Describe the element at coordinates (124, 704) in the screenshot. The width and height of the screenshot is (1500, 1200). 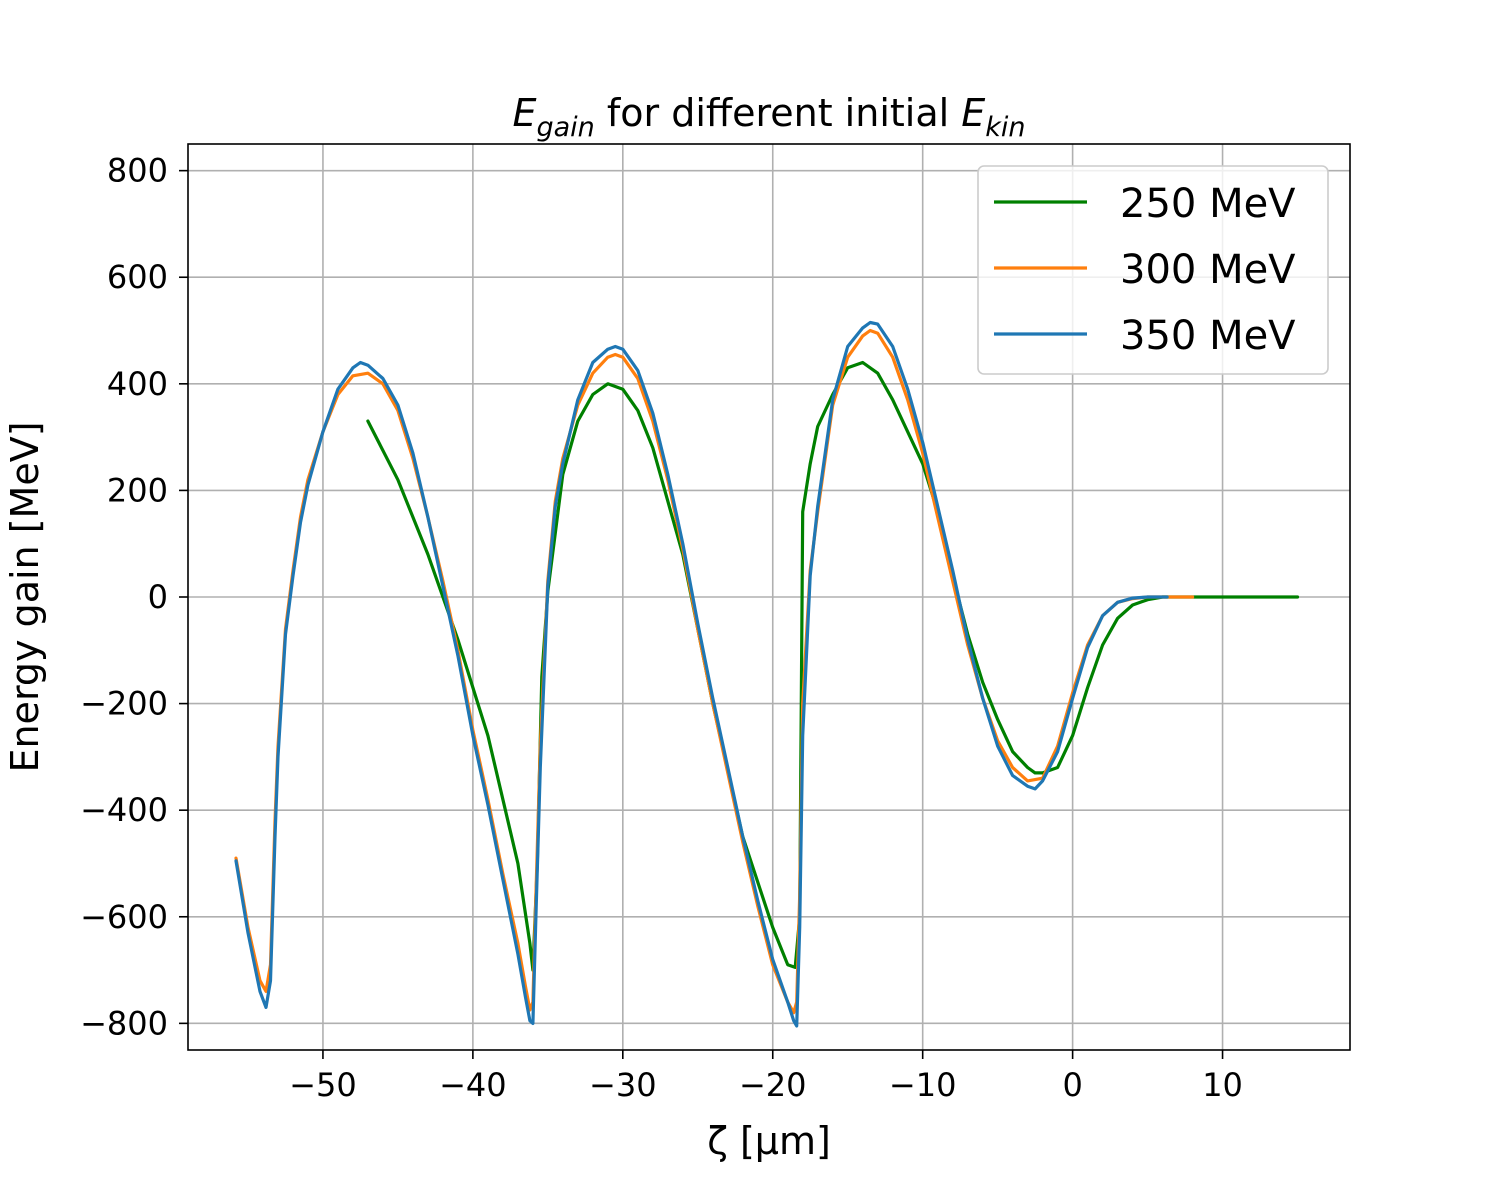
I see `y-tick-label: −200` at that location.